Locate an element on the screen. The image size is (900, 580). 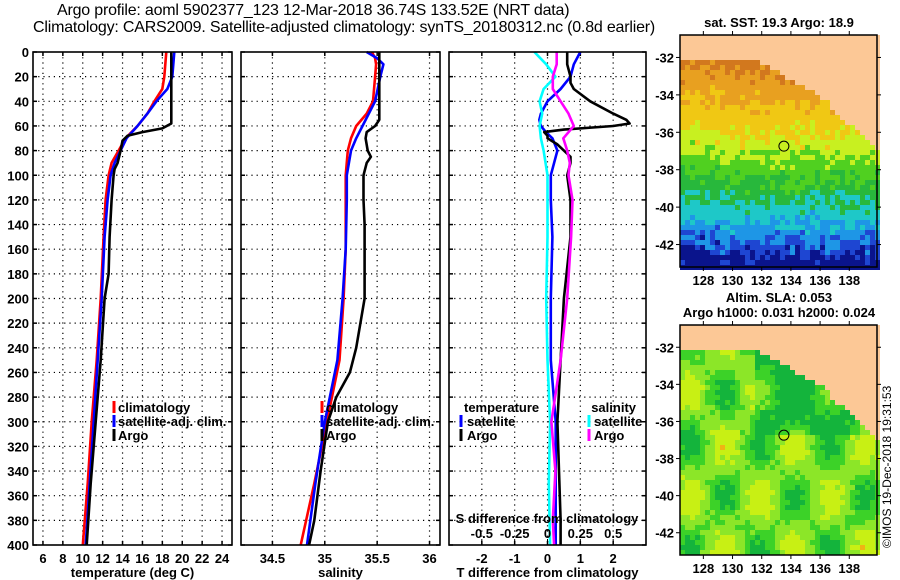
lat-tick-label: -42 is located at coordinates (664, 533).